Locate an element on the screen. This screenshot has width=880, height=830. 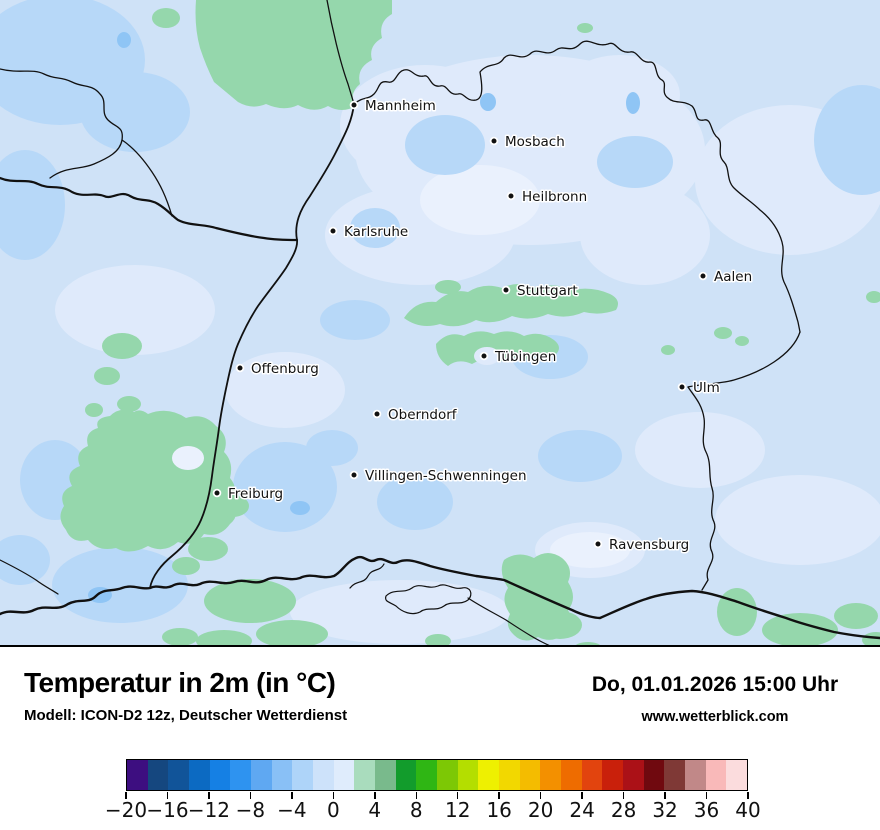
city-label: Villingen-Schwenningen is located at coordinates (446, 476).